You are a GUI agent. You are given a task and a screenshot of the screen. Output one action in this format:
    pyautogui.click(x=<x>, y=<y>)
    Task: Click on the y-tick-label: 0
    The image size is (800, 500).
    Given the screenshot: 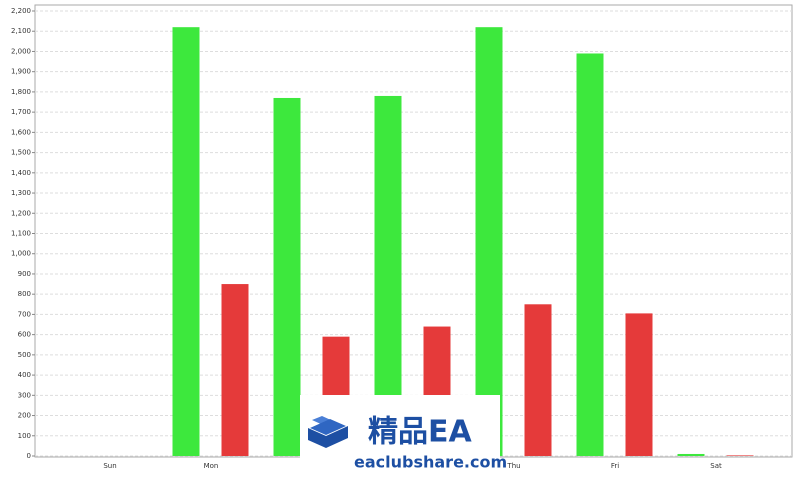 What is the action you would take?
    pyautogui.click(x=29, y=456)
    